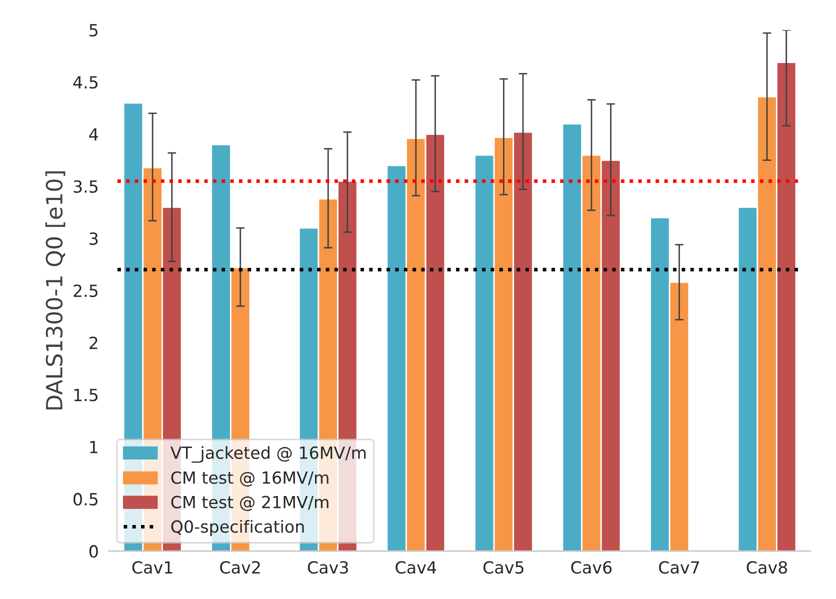 The height and width of the screenshot is (599, 836). Describe the element at coordinates (237, 528) in the screenshot. I see `legend-label: Q0-specification` at that location.